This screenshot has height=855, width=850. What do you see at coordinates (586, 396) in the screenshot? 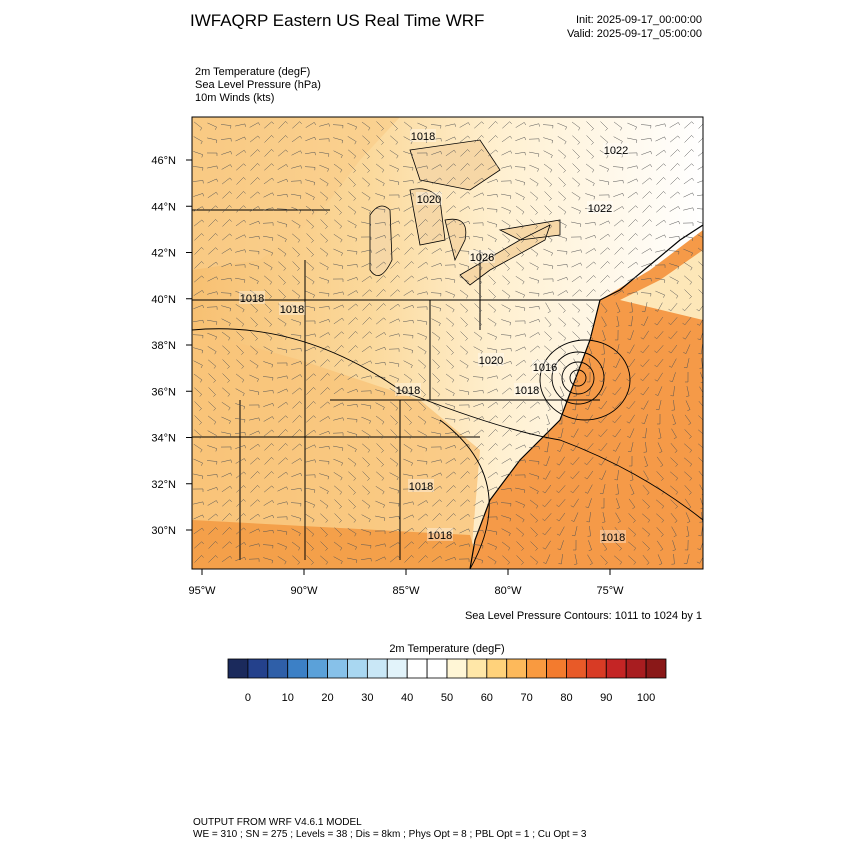
I see `coastline` at bounding box center [586, 396].